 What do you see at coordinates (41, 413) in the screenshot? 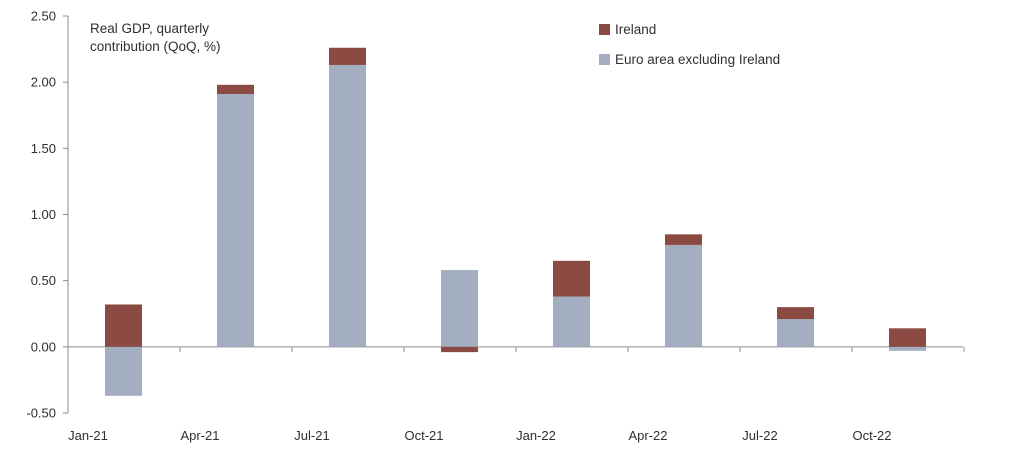
I see `y-tick-label: -0.50` at bounding box center [41, 413].